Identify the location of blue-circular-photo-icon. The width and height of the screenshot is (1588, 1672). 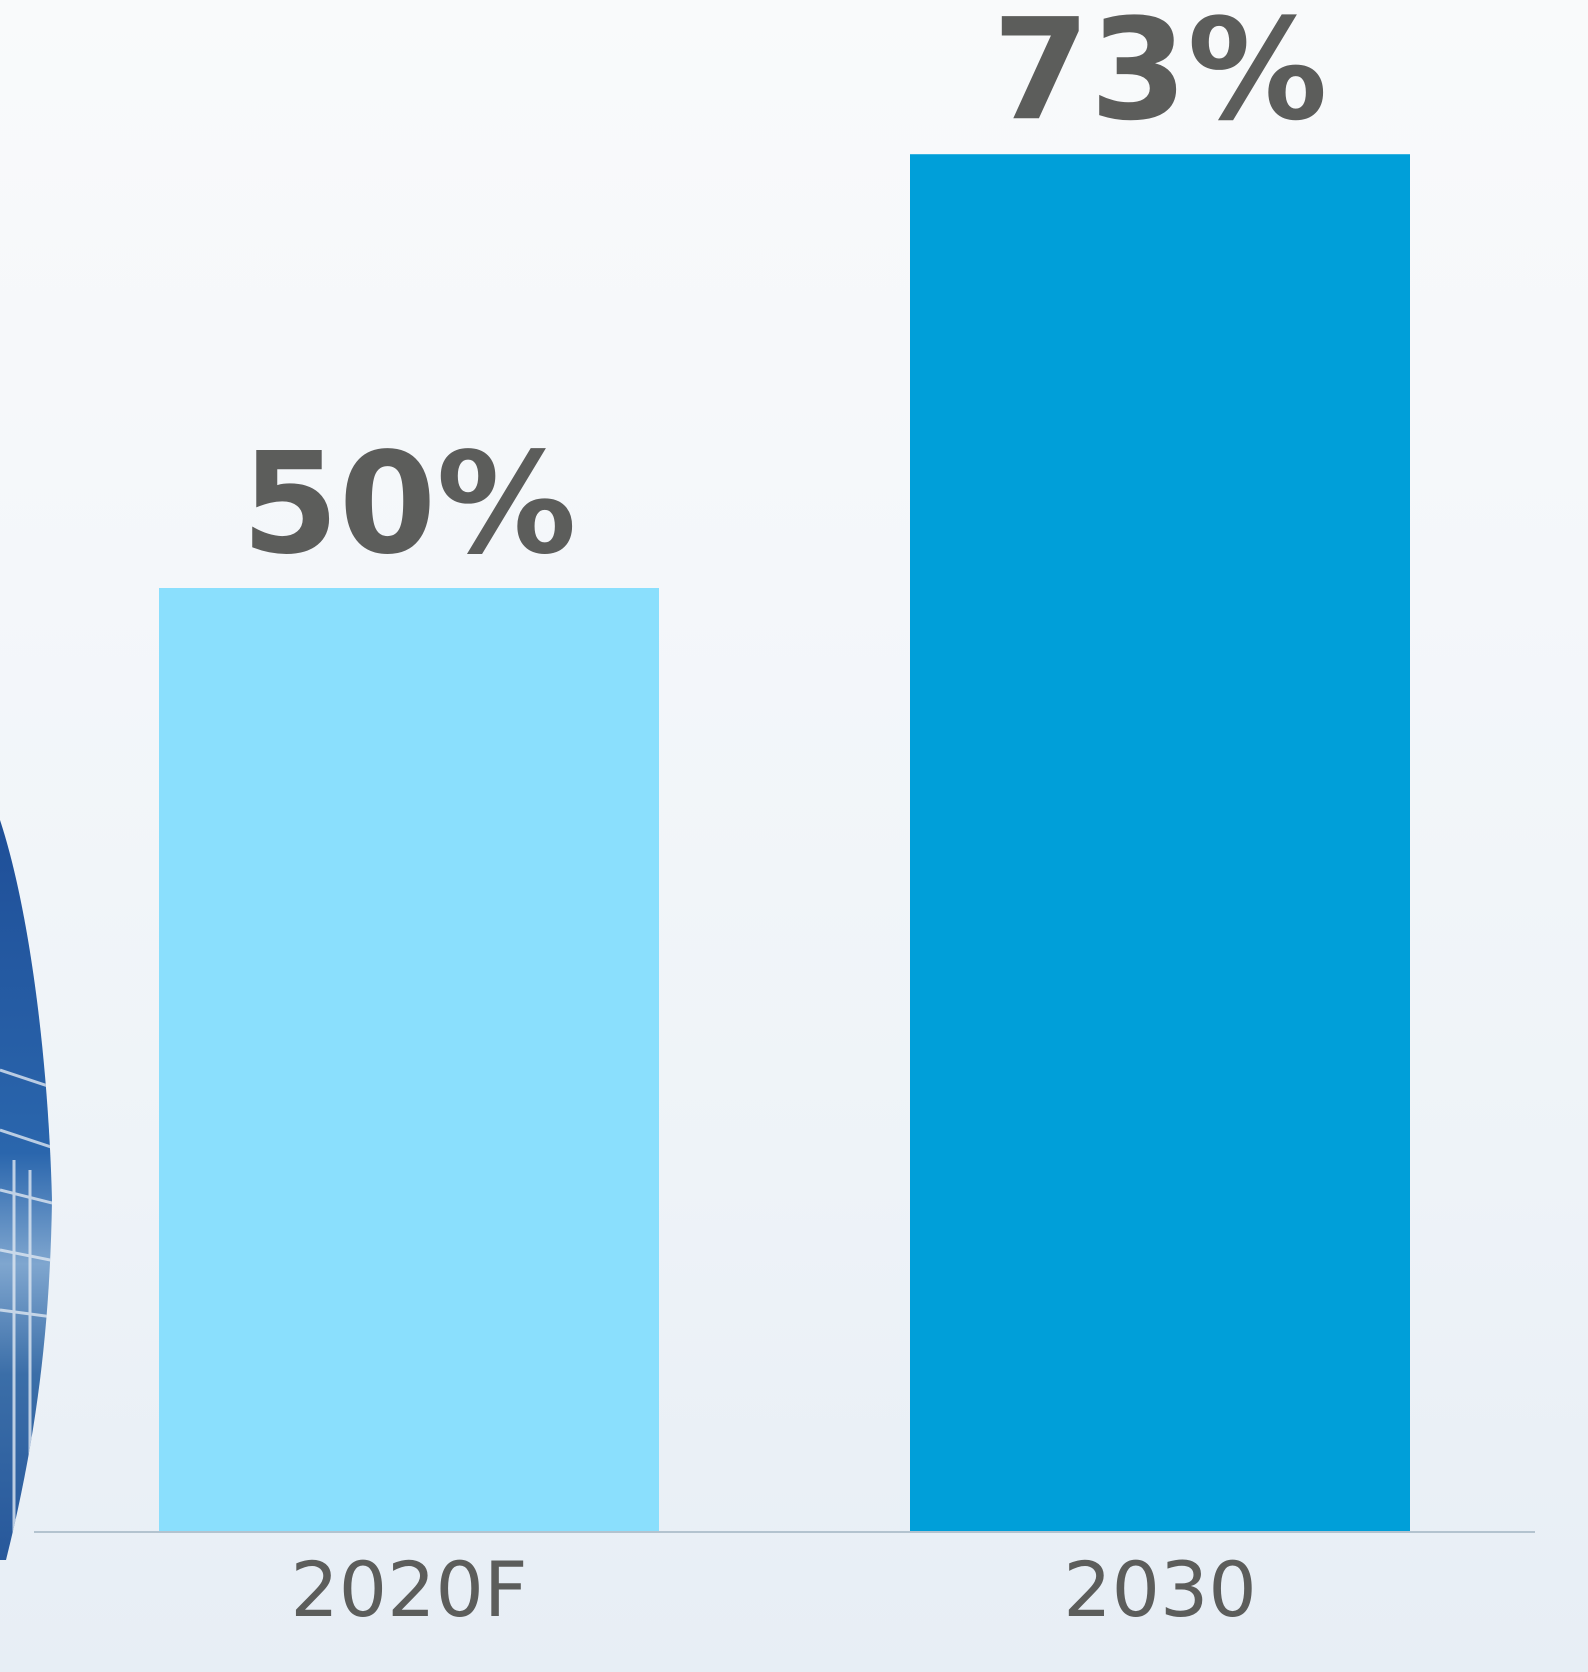
(26, 1190).